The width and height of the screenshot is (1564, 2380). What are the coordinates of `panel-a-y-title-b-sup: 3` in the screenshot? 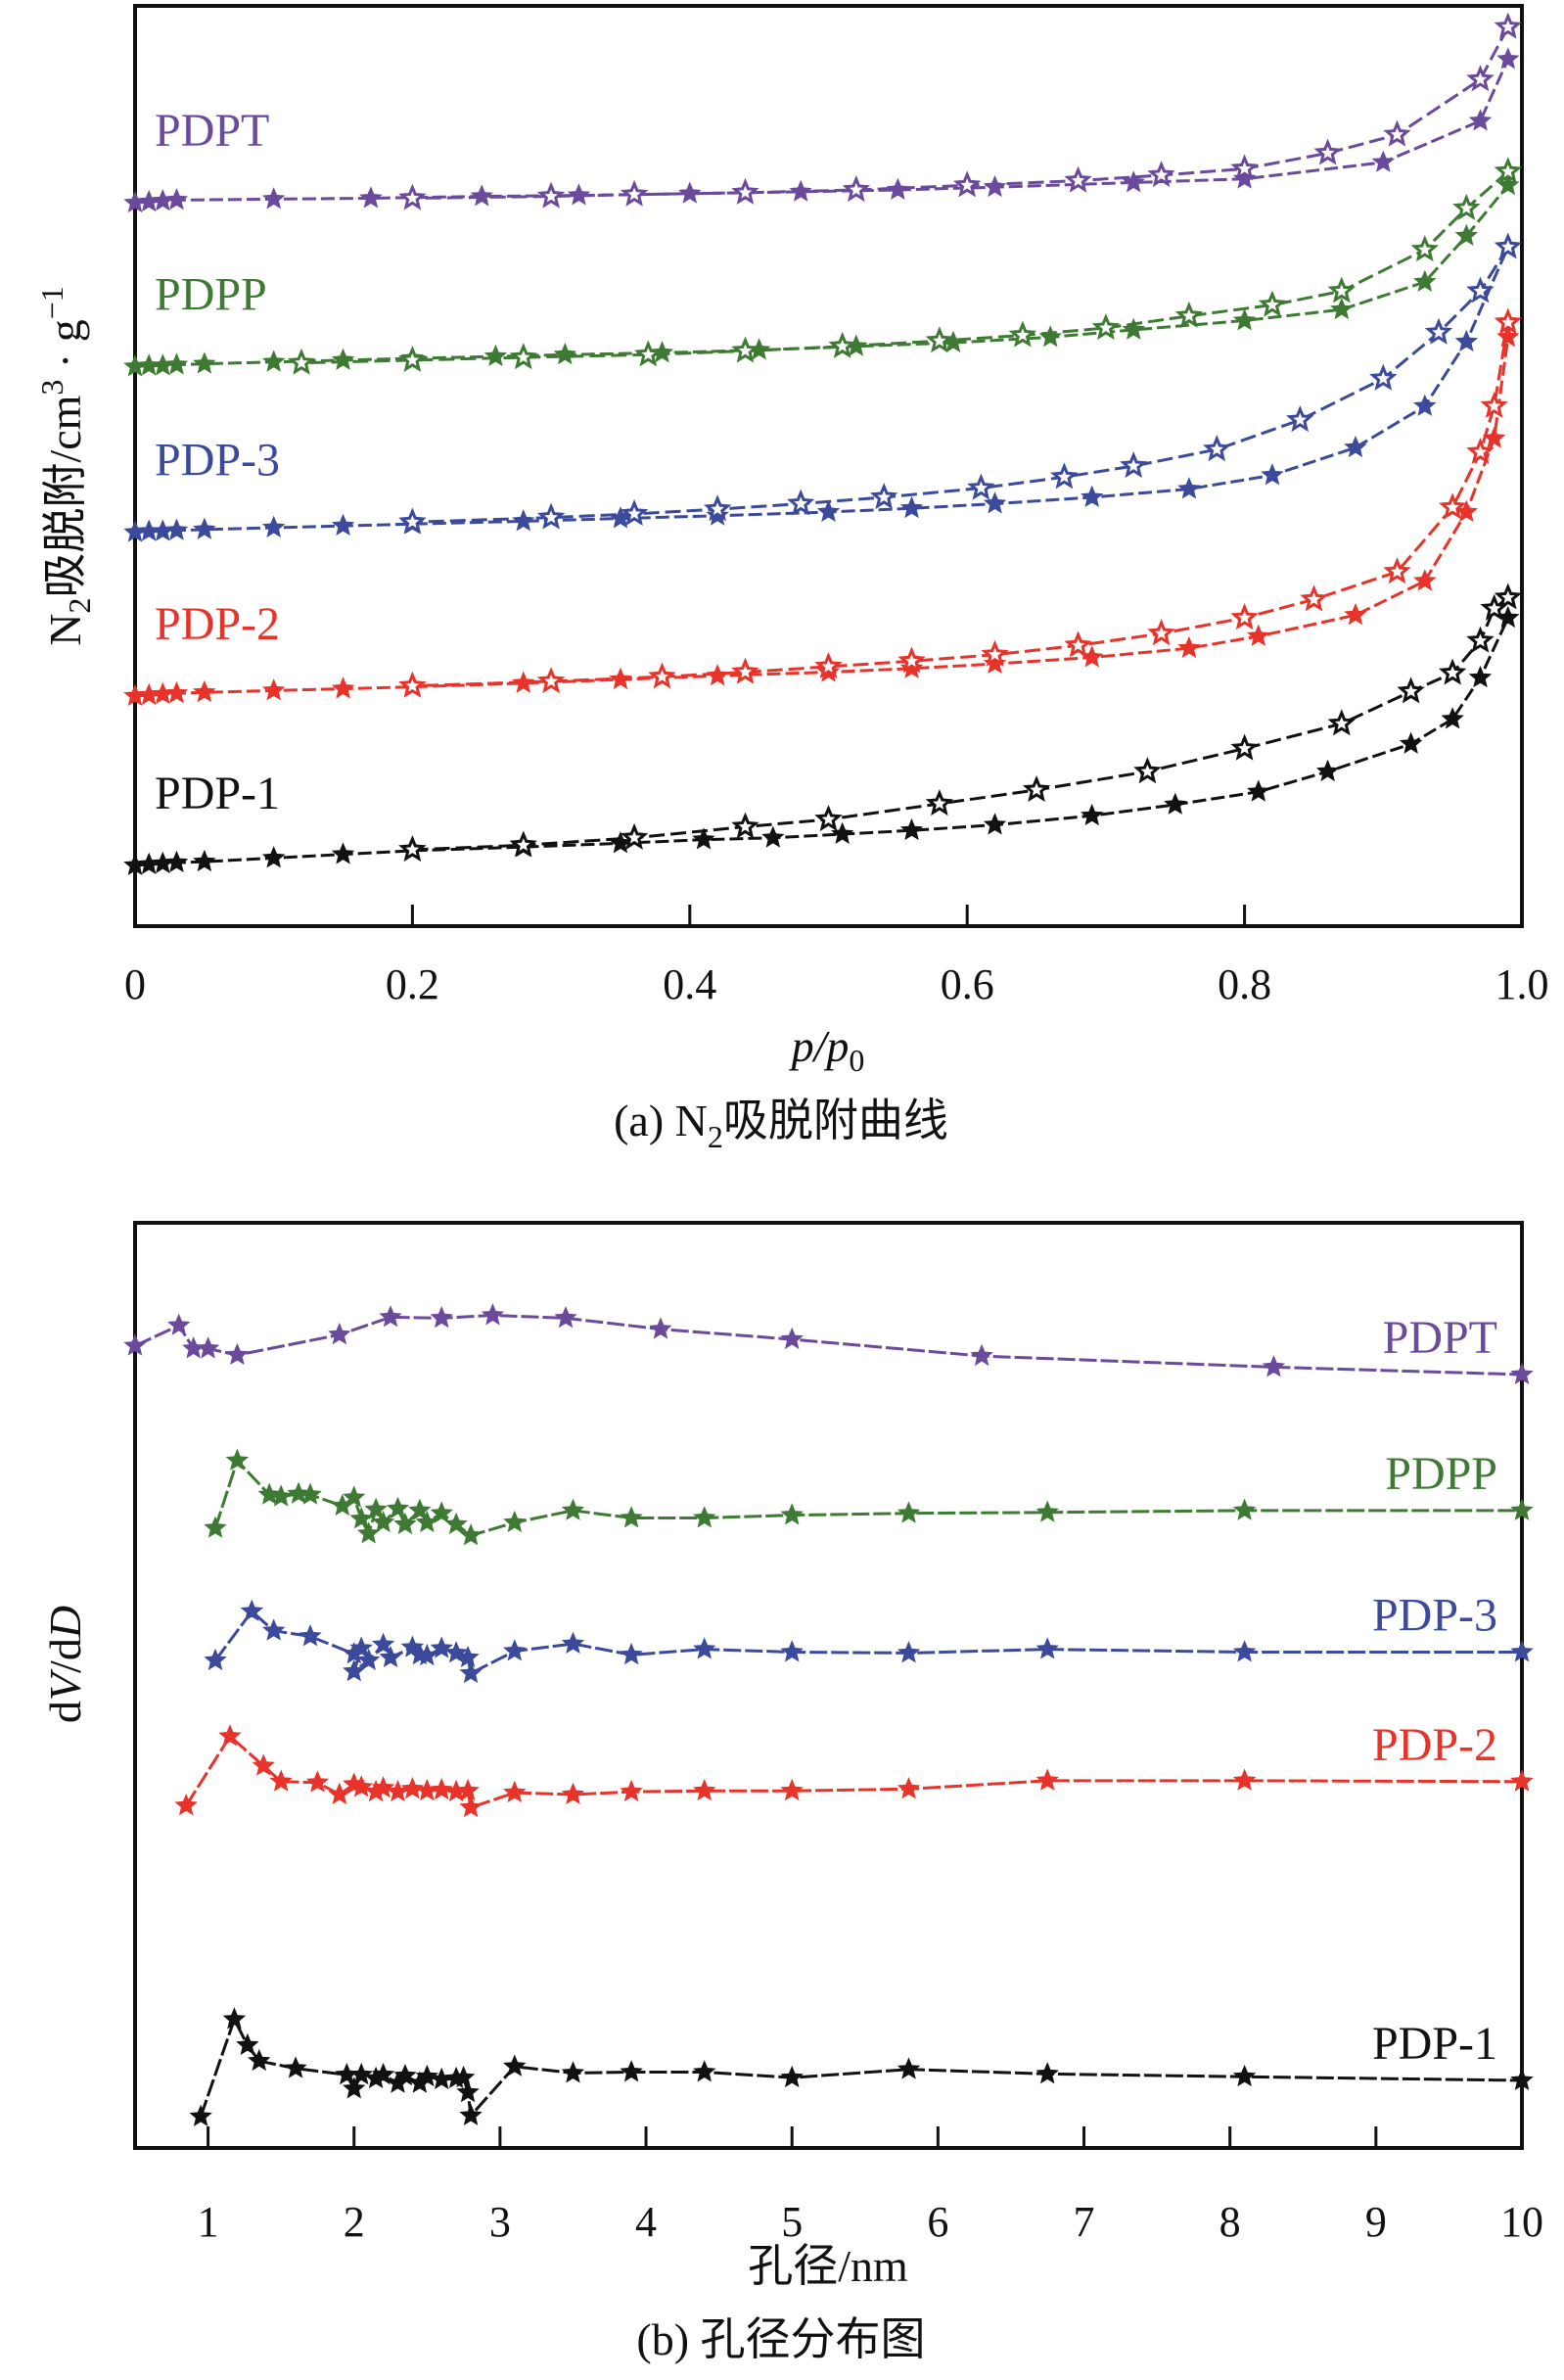 It's located at (52, 388).